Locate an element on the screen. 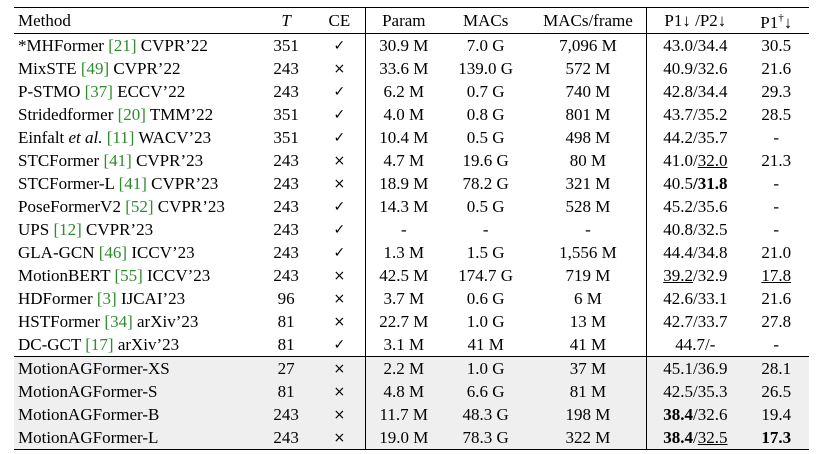 The image size is (823, 454). macs-frame-cell: 1,556 M is located at coordinates (588, 252).